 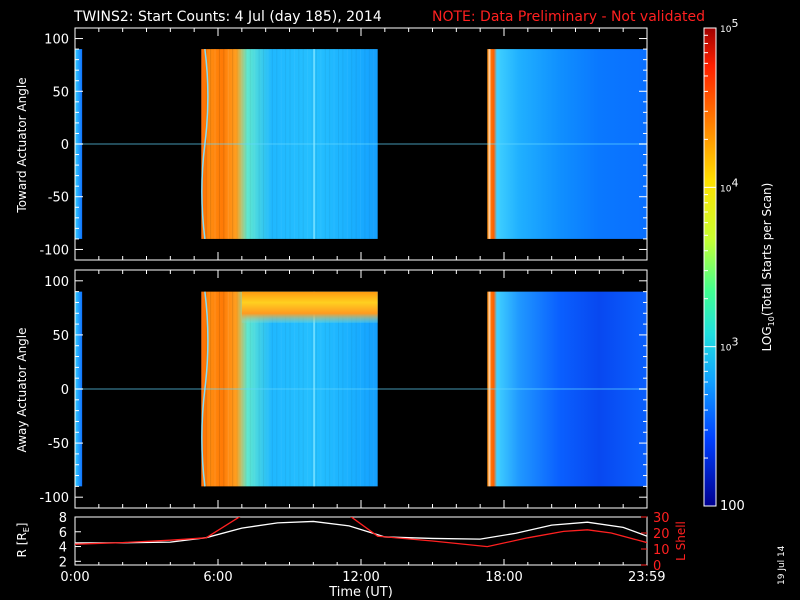 What do you see at coordinates (732, 506) in the screenshot?
I see `colorbar-tick-label: 100` at bounding box center [732, 506].